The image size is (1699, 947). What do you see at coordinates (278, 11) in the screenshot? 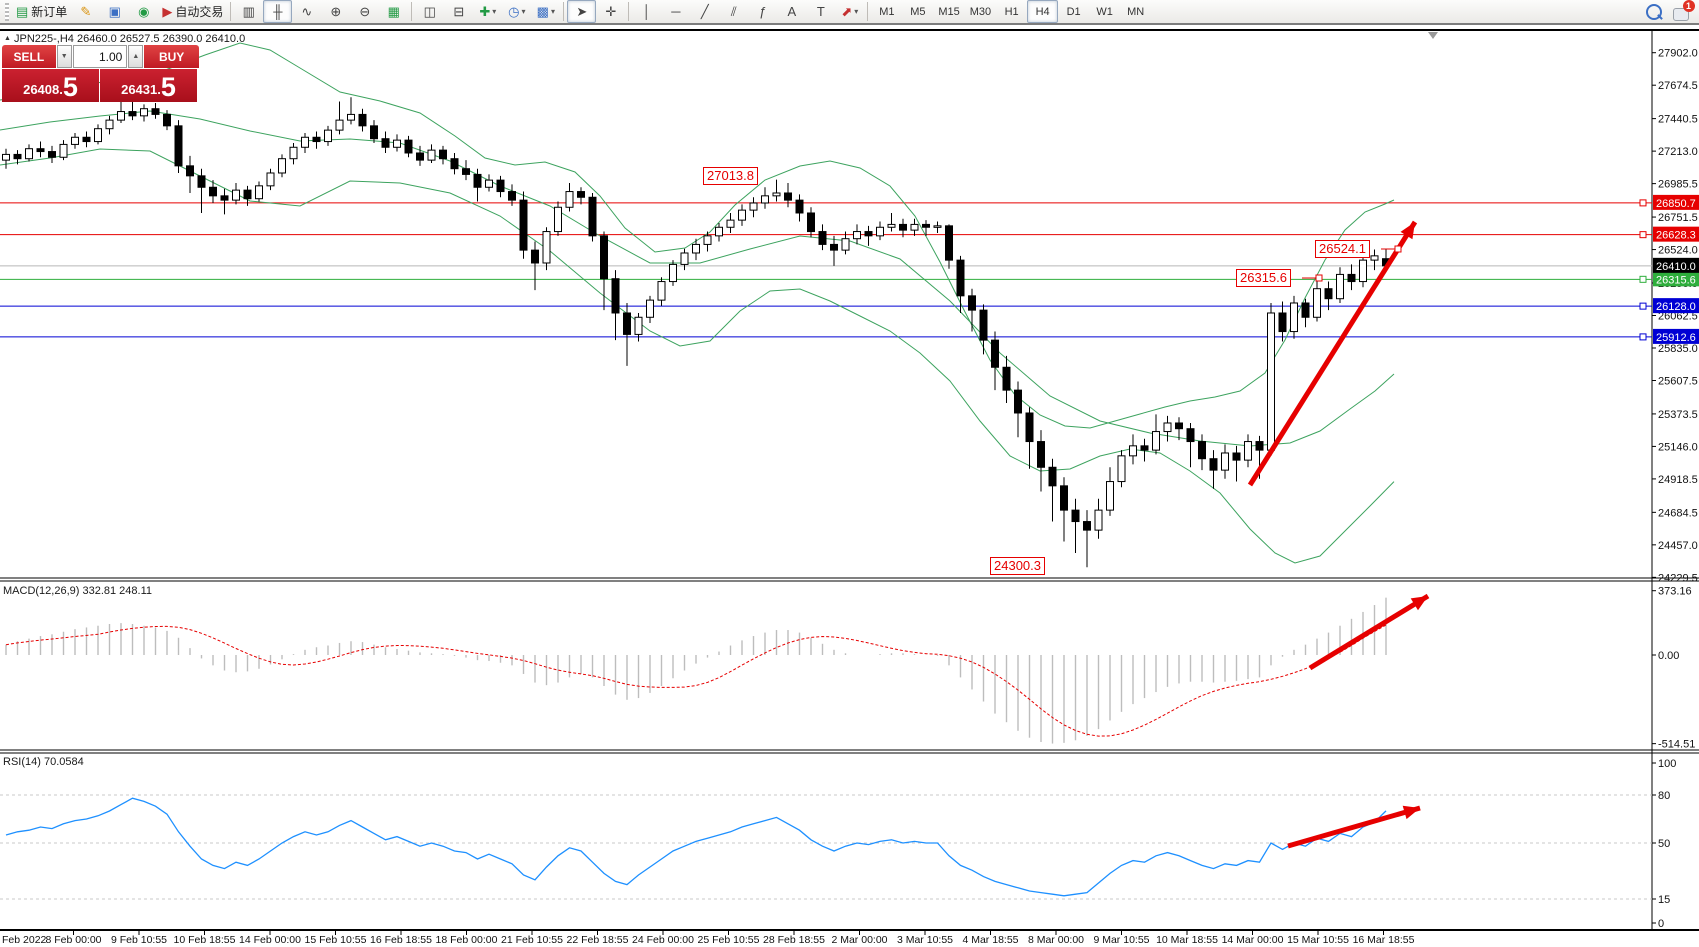
I see `candlestick-button: ╫` at bounding box center [278, 11].